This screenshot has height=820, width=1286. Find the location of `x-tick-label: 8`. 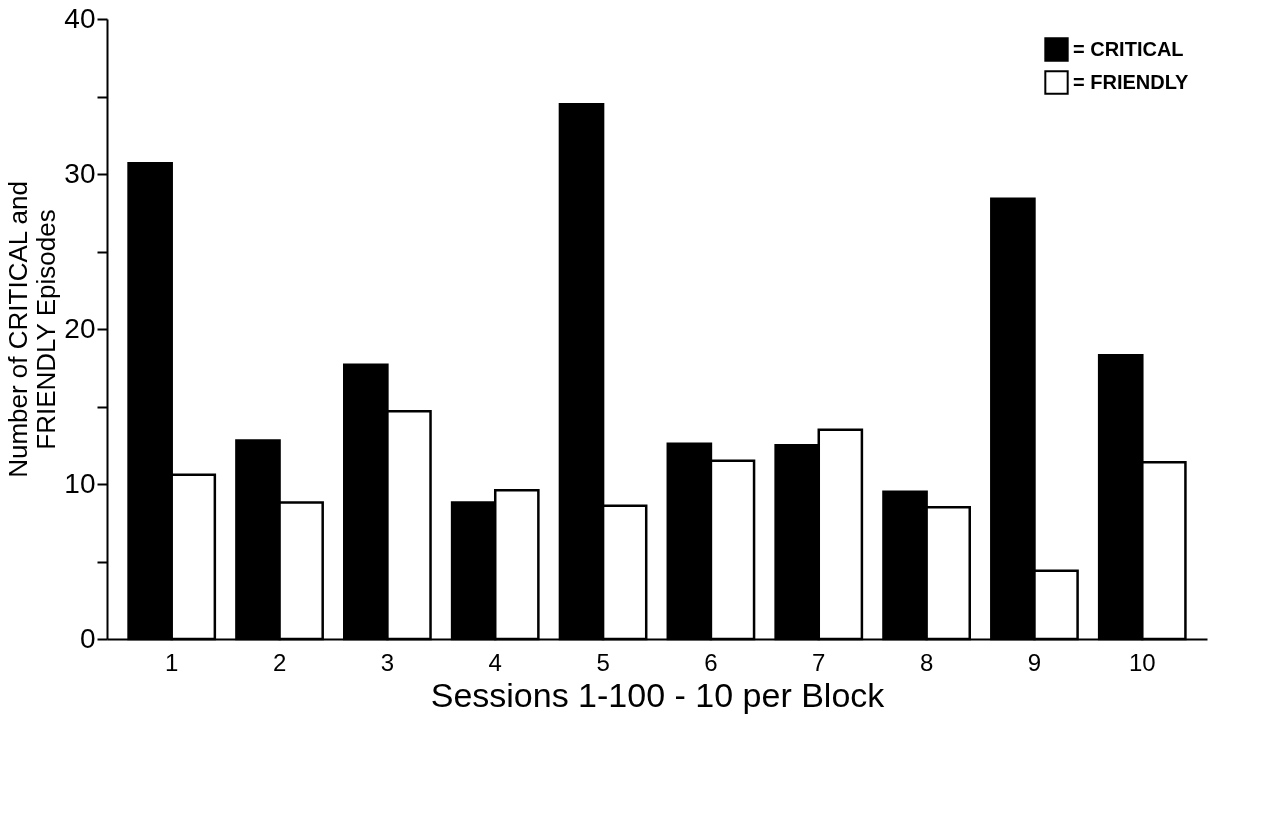

x-tick-label: 8 is located at coordinates (926, 662).